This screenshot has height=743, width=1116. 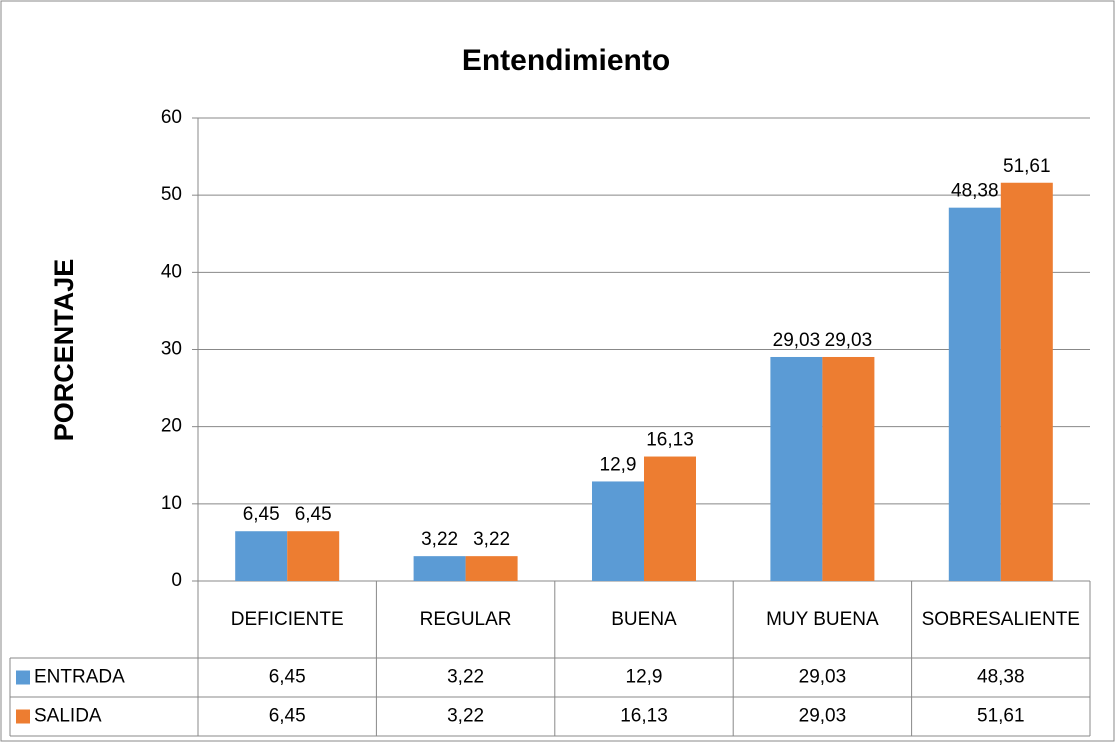 What do you see at coordinates (171, 426) in the screenshot?
I see `y-tick-label: 20` at bounding box center [171, 426].